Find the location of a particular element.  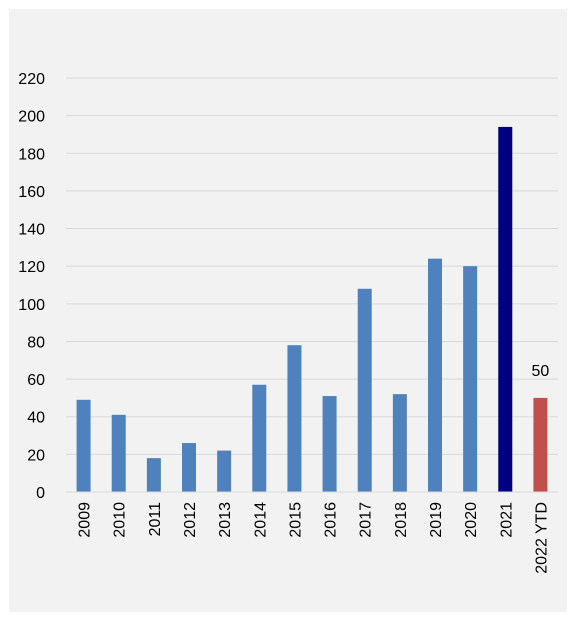

bar-2013 is located at coordinates (224, 471).